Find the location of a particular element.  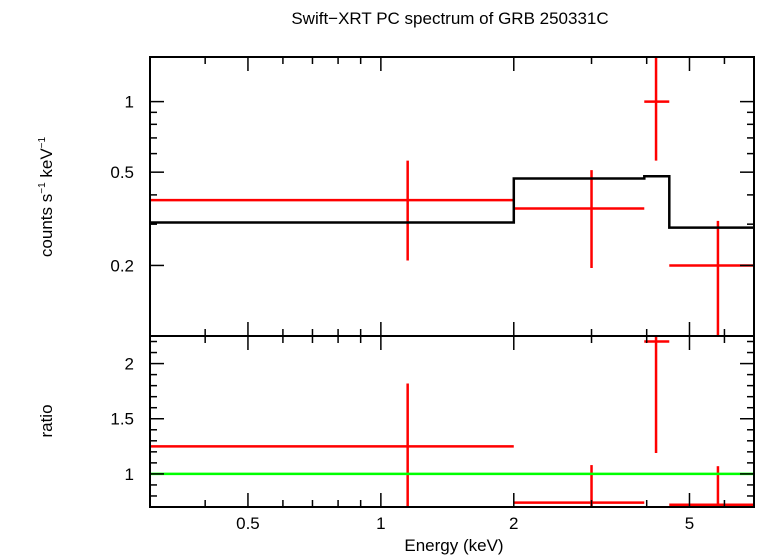

x-axis-label: Energy (keV) is located at coordinates (453, 545).